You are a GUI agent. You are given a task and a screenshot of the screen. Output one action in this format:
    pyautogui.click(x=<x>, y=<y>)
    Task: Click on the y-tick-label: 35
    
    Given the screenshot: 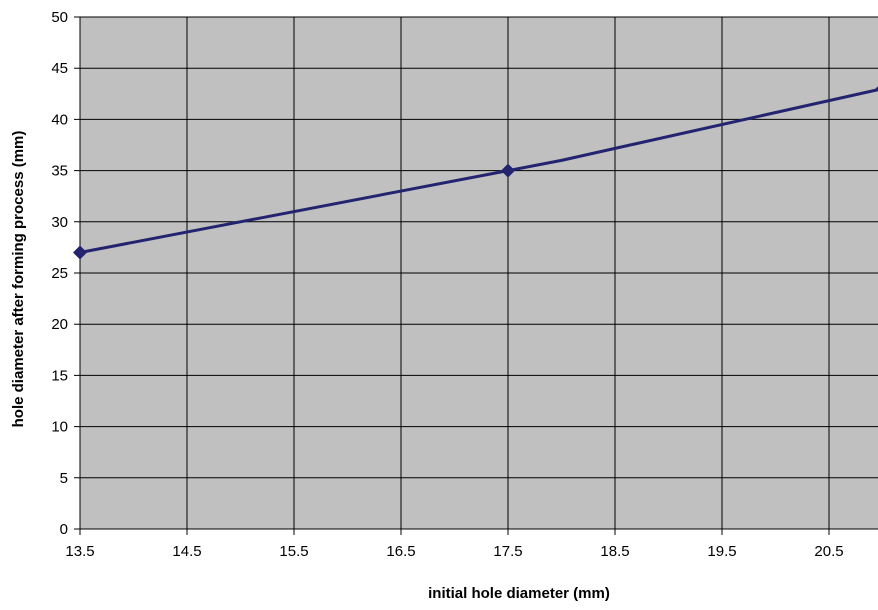 What is the action you would take?
    pyautogui.click(x=59, y=171)
    